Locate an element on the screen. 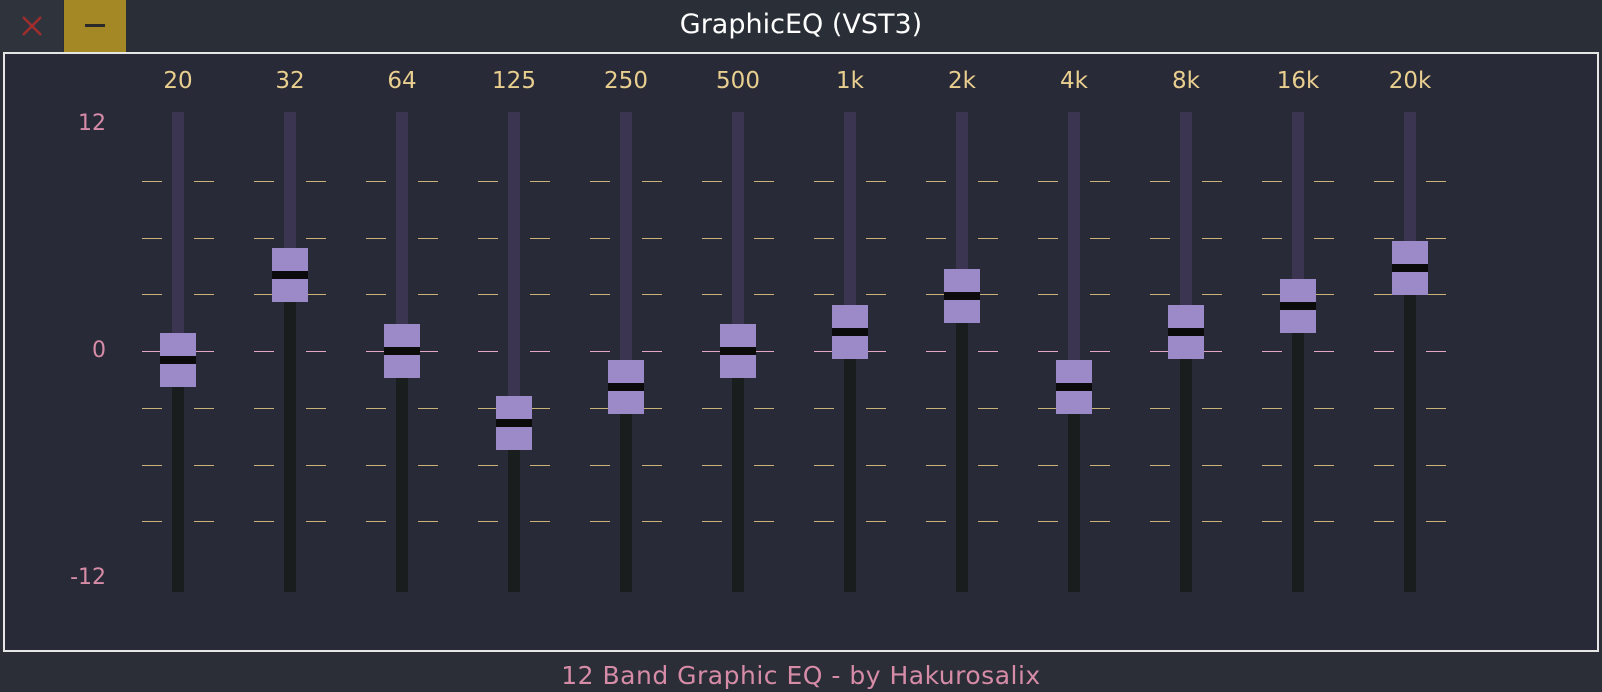  footer-credit: 12 Band Graphic EQ - by Hakurosalix is located at coordinates (801, 675).